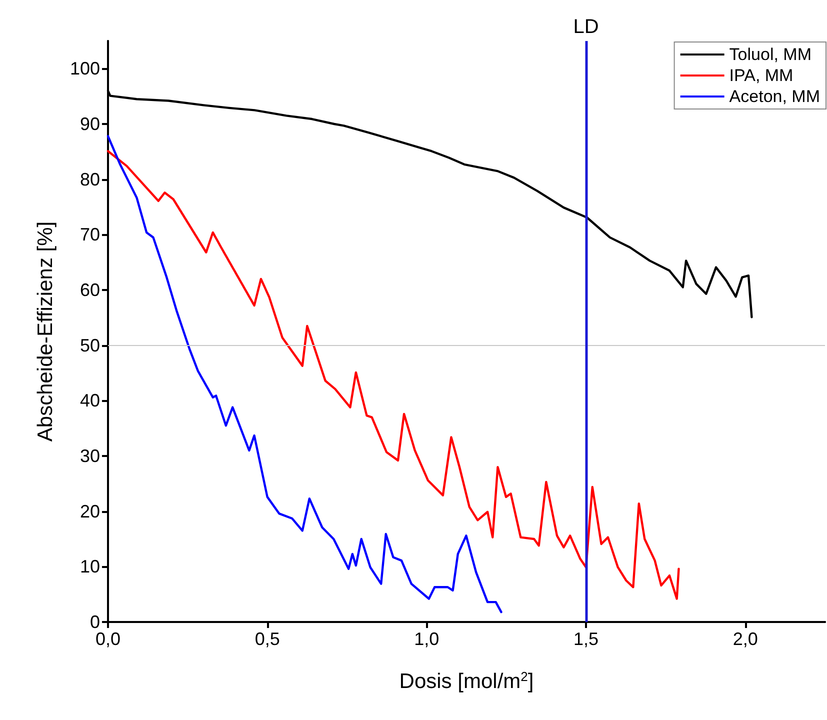 The image size is (827, 720). Describe the element at coordinates (267, 639) in the screenshot. I see `x-tick-label: 0,5` at that location.